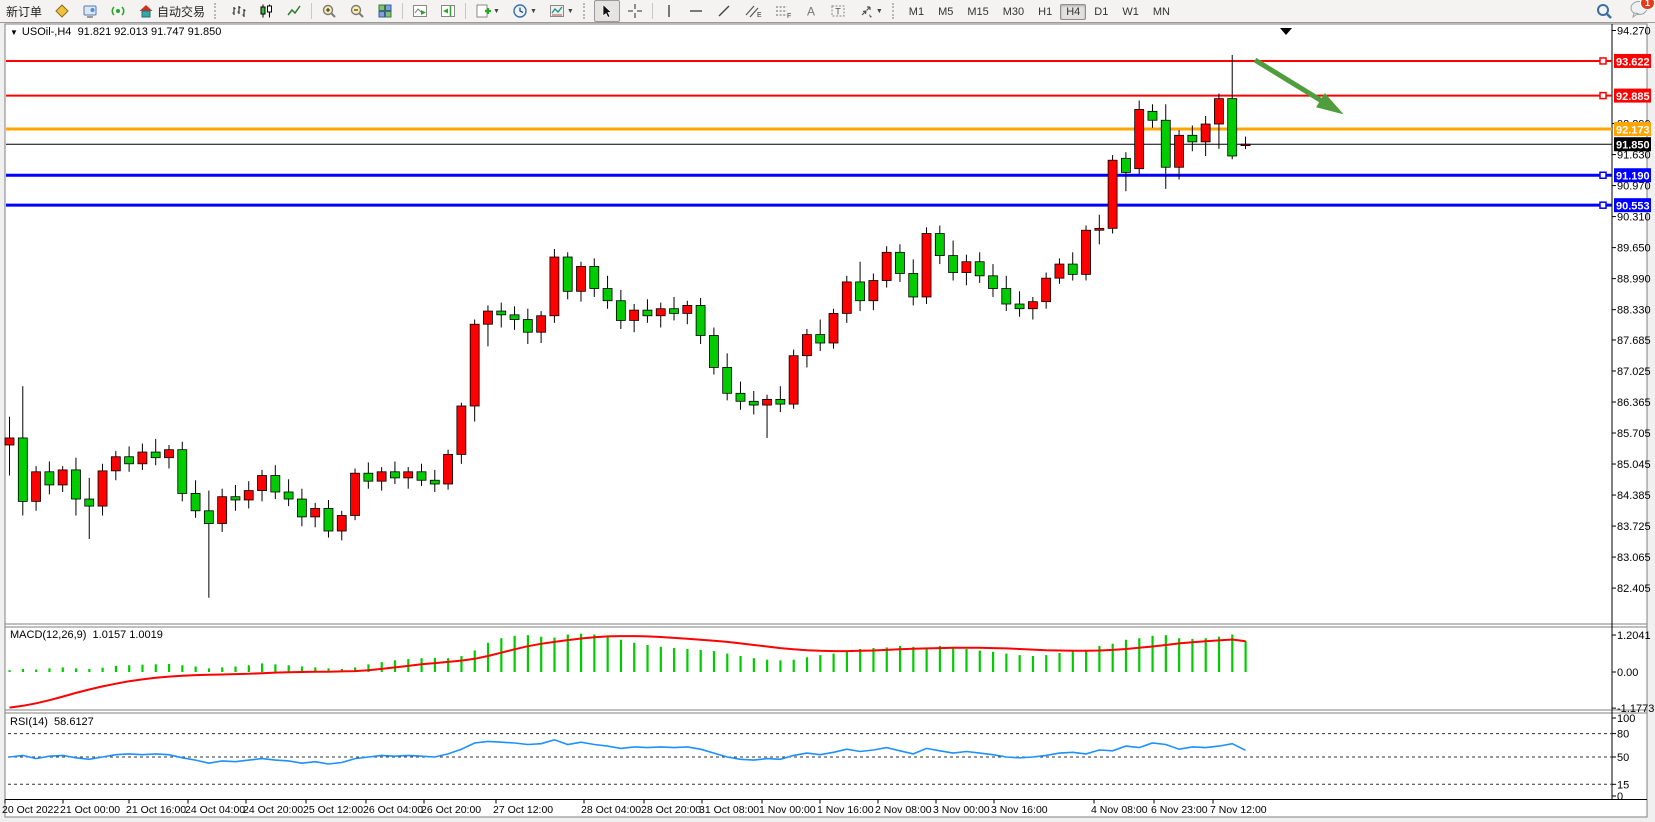 The width and height of the screenshot is (1655, 822). I want to click on autotrading-label: 自动交易, so click(181, 11).